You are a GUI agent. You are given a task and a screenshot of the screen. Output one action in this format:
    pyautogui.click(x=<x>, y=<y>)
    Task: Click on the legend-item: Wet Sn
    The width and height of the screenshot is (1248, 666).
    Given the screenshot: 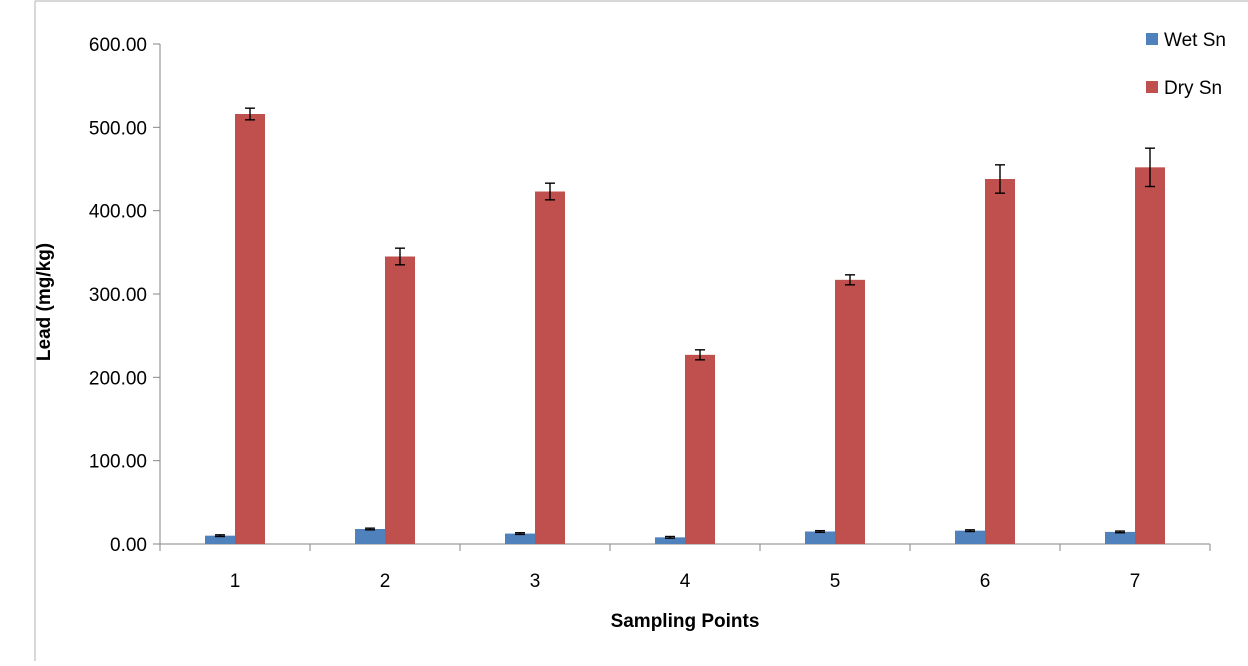 What is the action you would take?
    pyautogui.click(x=1186, y=40)
    